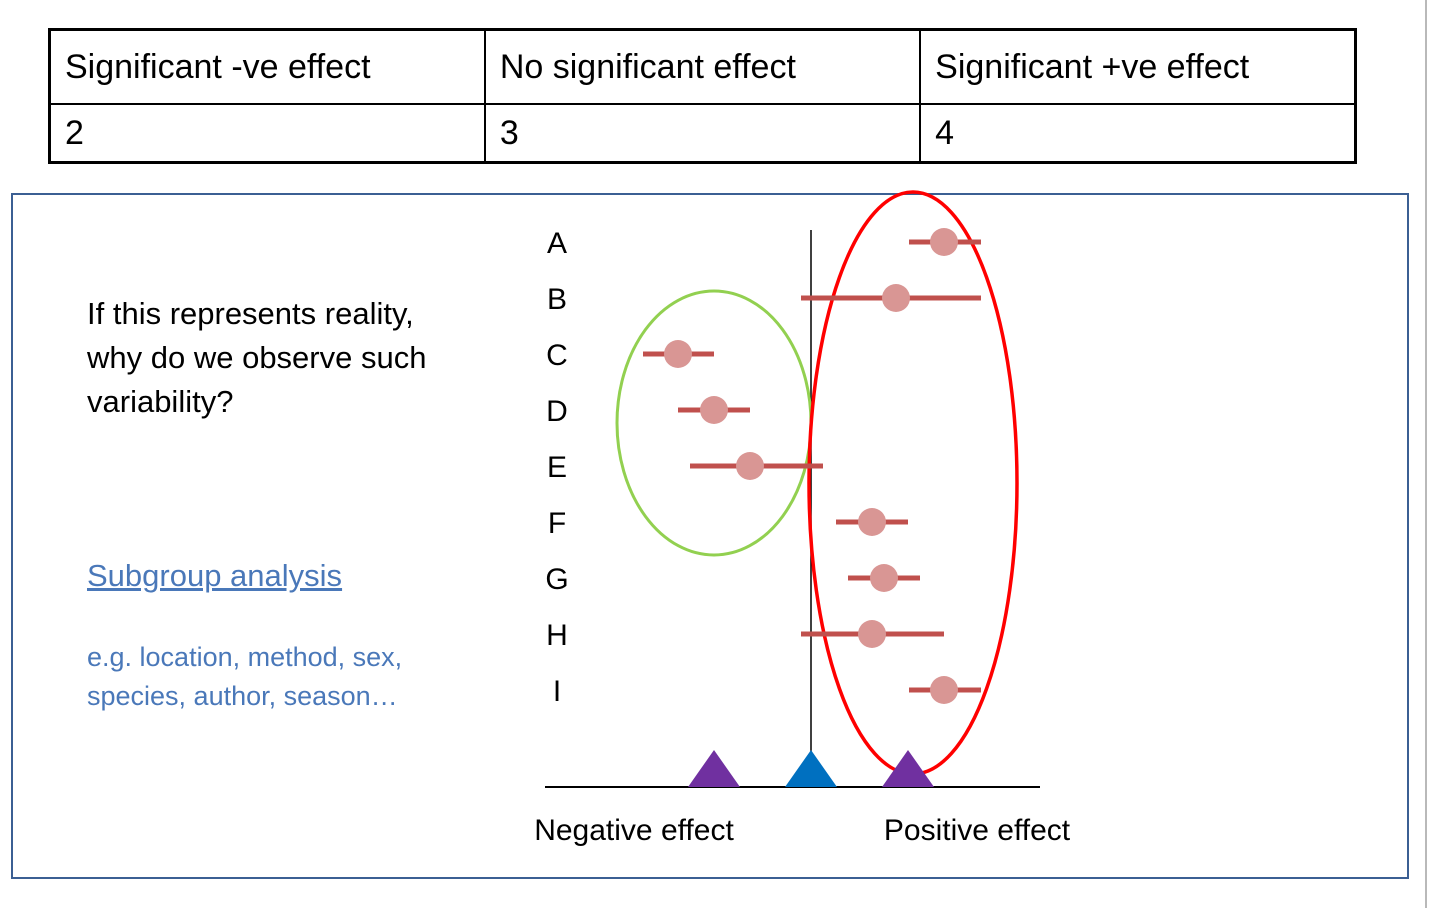 The height and width of the screenshot is (908, 1433). What do you see at coordinates (714, 410) in the screenshot?
I see `estimate-point-d` at bounding box center [714, 410].